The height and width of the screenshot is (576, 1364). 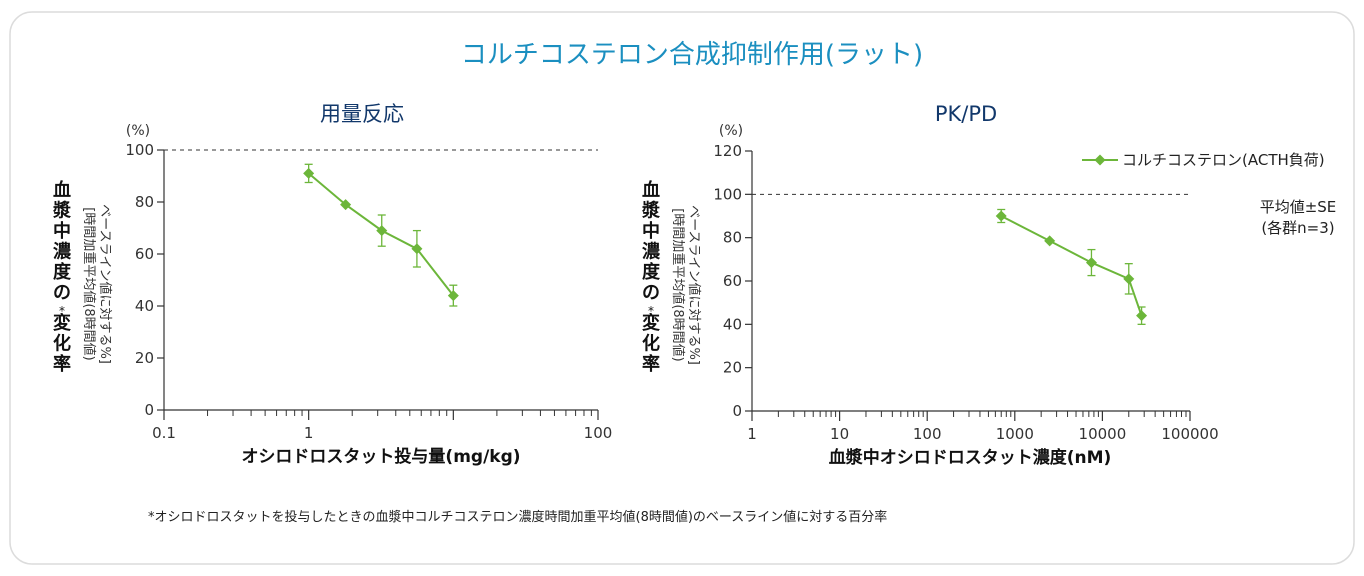 What do you see at coordinates (692, 55) in the screenshot?
I see `figure-title: コルチコステロン合成抑制作用(ラット)` at bounding box center [692, 55].